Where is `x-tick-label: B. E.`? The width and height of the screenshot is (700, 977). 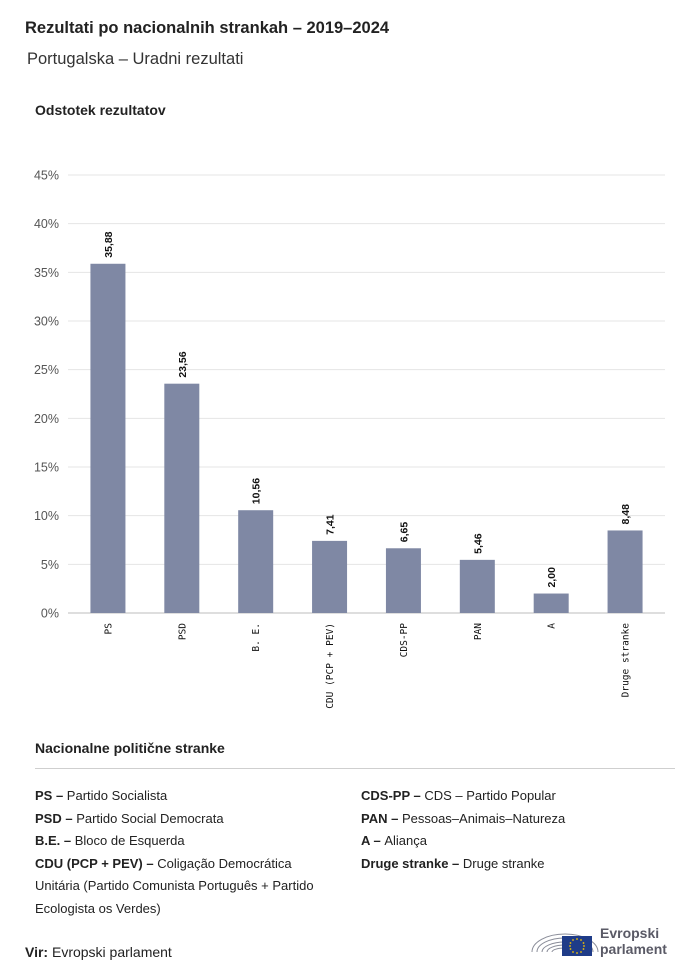 x-tick-label: B. E. is located at coordinates (256, 637).